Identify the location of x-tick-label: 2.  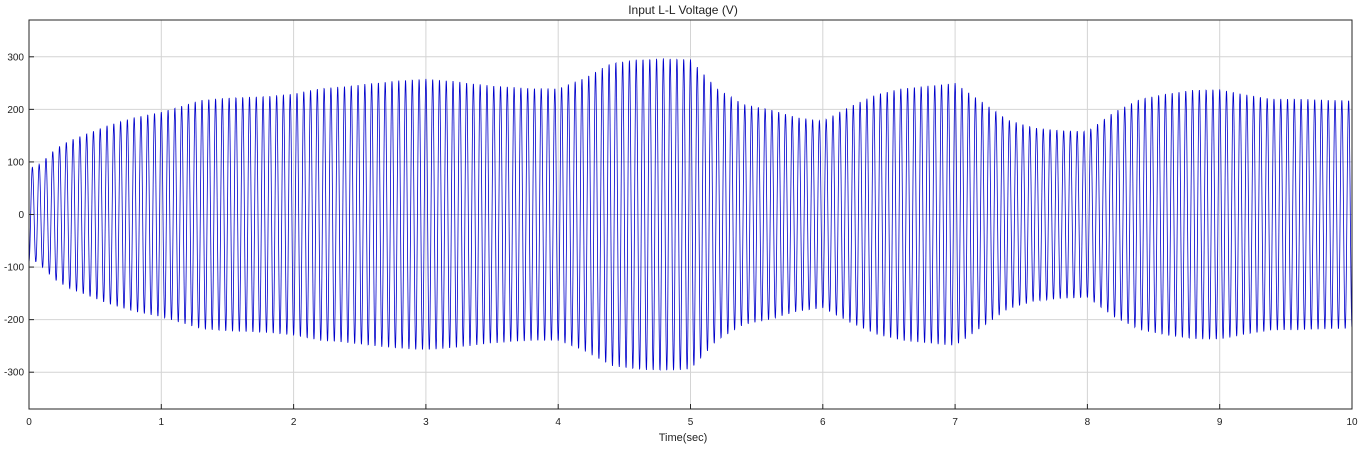
(294, 422).